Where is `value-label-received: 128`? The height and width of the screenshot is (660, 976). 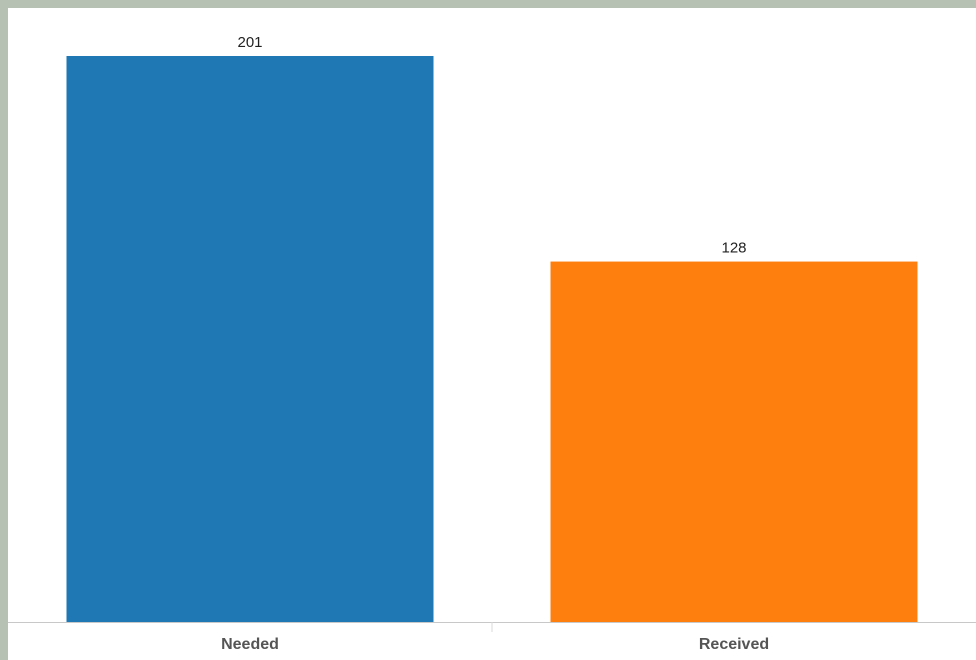
value-label-received: 128 is located at coordinates (733, 248).